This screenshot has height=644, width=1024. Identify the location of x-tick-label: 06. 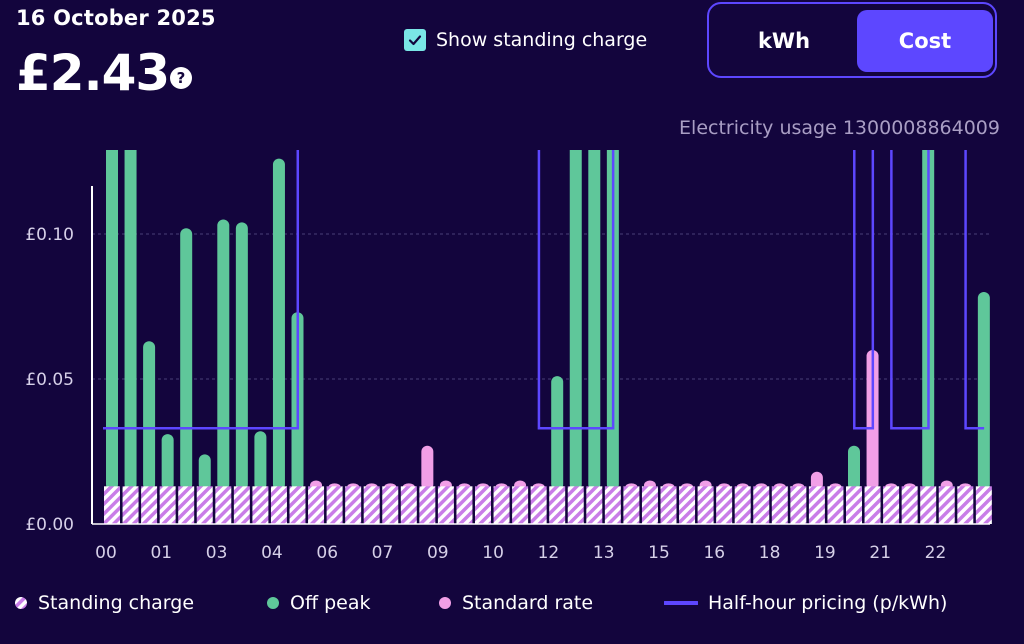
(327, 553).